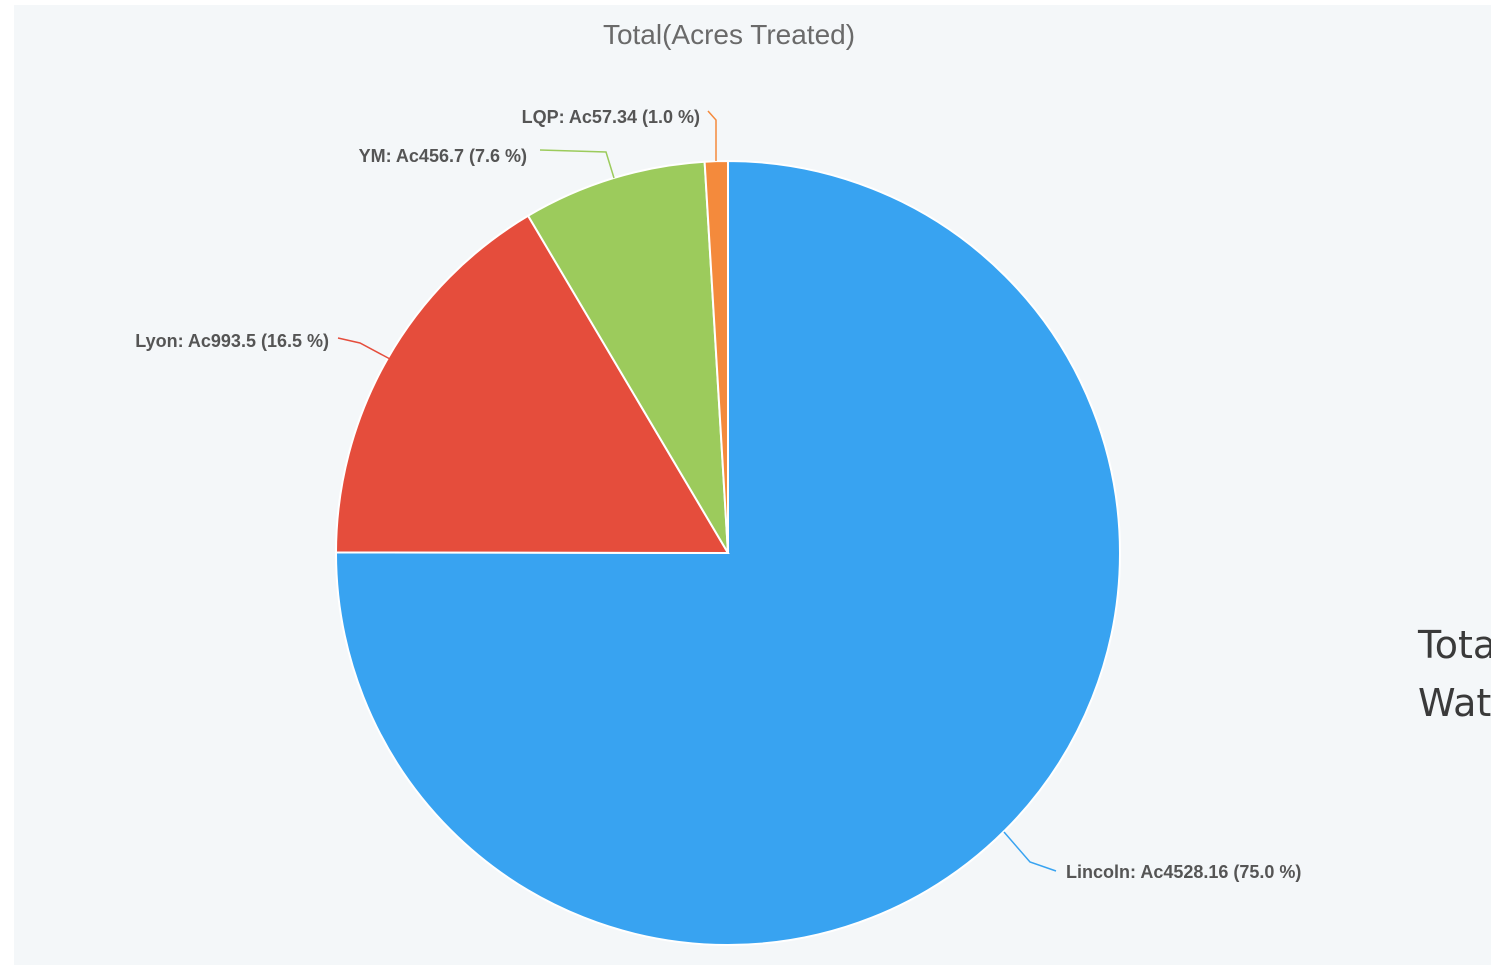 The width and height of the screenshot is (1491, 968). Describe the element at coordinates (1454, 645) in the screenshot. I see `side-text-line-1: Tota` at that location.